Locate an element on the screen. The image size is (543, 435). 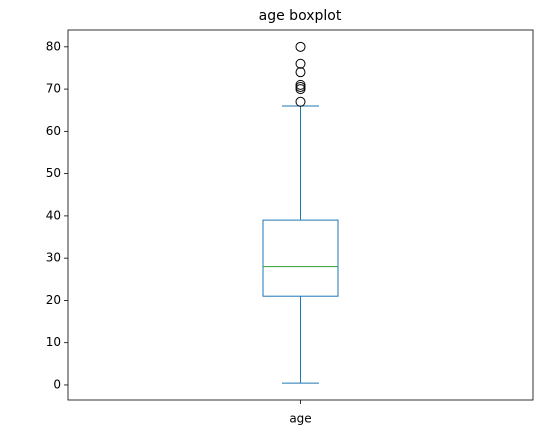
y-tick-label: 40 is located at coordinates (53, 215).